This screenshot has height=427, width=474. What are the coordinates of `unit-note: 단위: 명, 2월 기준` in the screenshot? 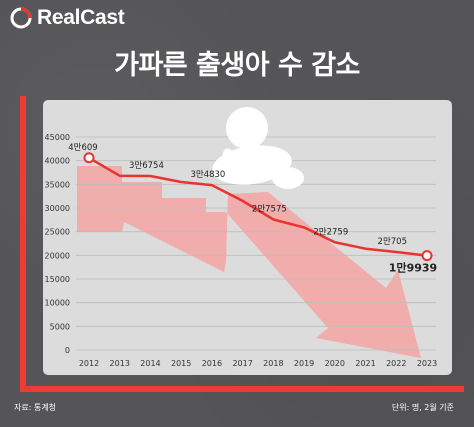 It's located at (422, 407).